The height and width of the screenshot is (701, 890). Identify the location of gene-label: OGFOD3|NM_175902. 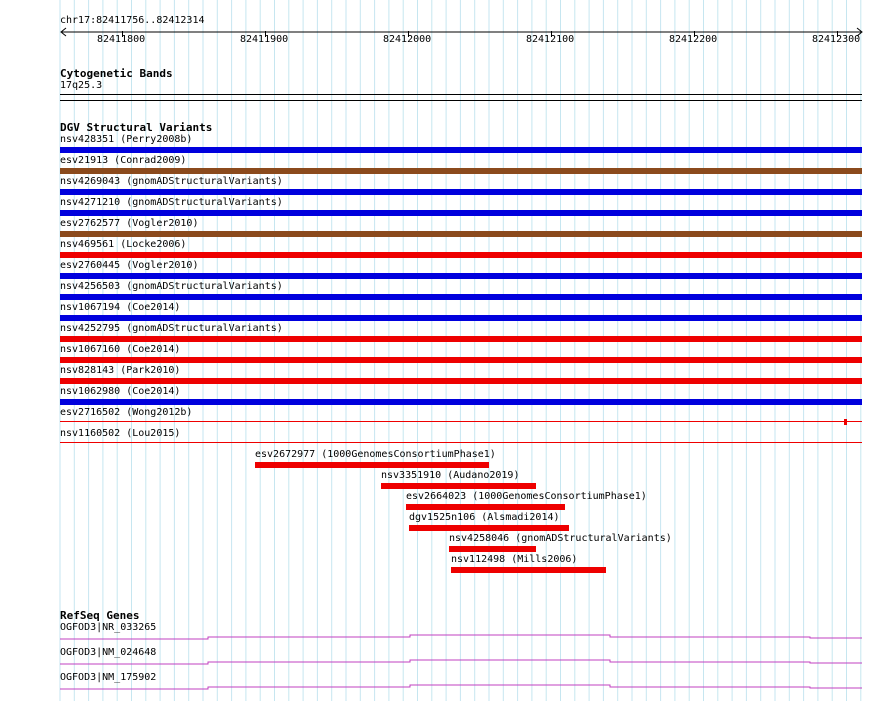
(108, 677).